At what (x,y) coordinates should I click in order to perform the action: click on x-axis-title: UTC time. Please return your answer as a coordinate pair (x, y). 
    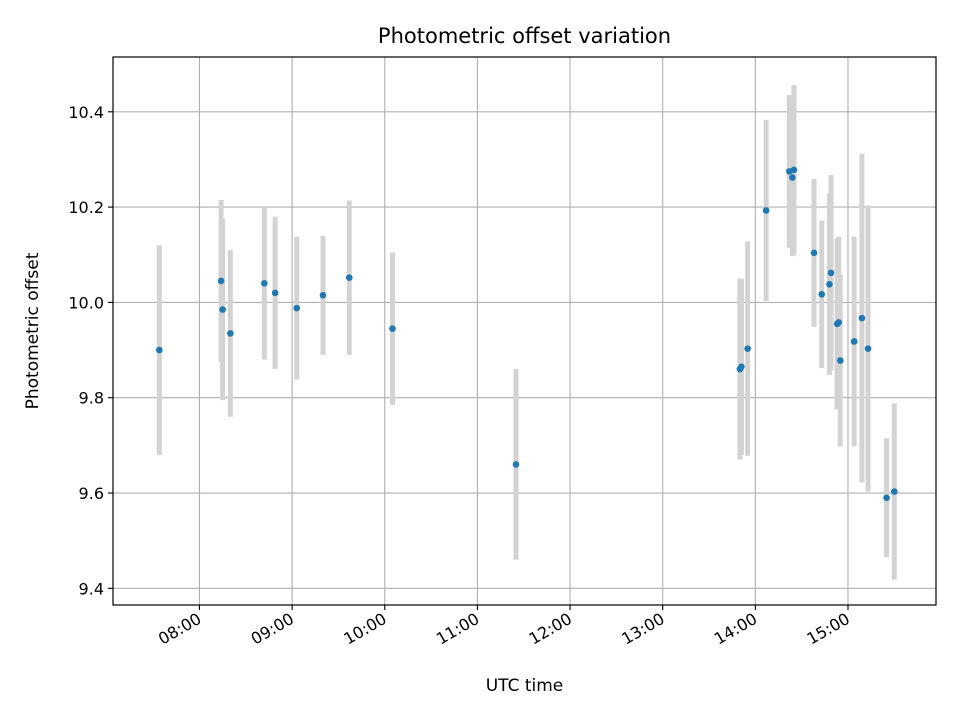
    Looking at the image, I should click on (525, 686).